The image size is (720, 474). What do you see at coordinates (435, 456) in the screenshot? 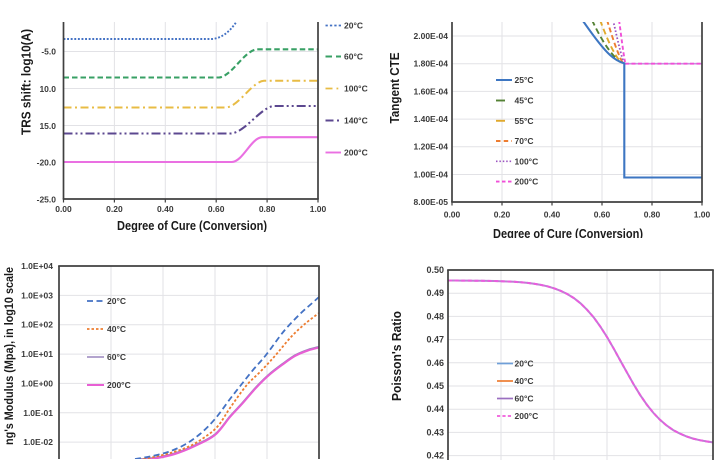
I see `svg-text: 0.42` at bounding box center [435, 456].